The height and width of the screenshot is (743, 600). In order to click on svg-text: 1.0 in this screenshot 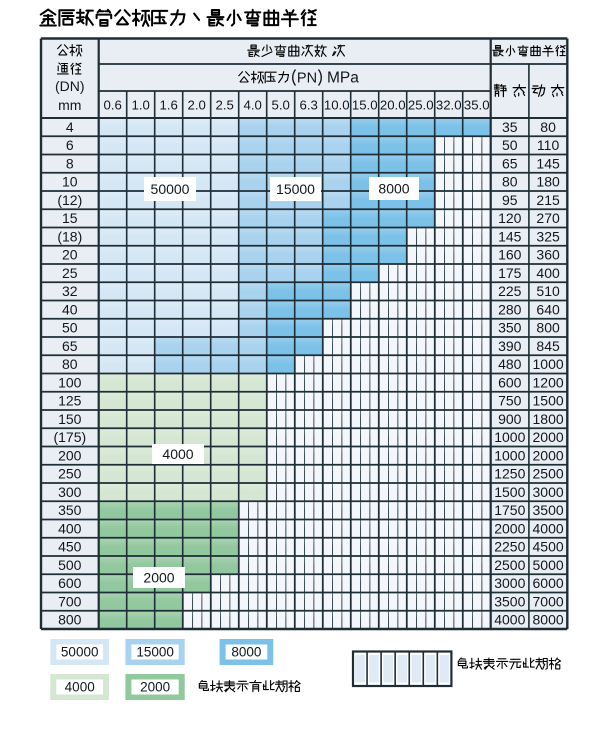, I will do `click(141, 105)`.